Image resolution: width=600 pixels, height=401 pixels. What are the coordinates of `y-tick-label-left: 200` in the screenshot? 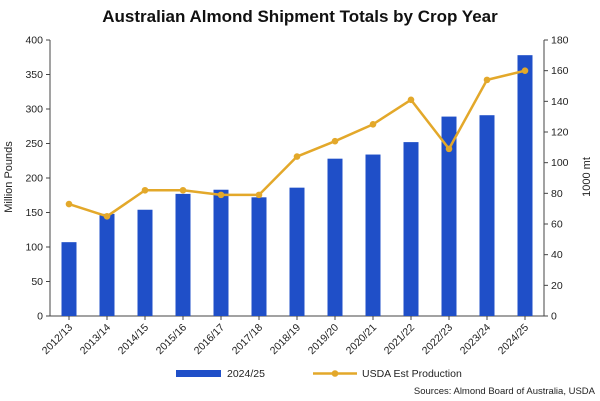 It's located at (34, 179).